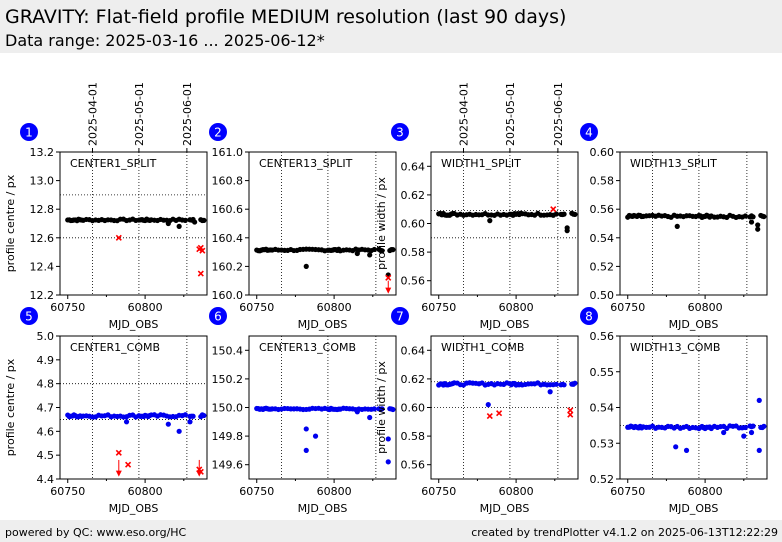 Image resolution: width=782 pixels, height=542 pixels. What do you see at coordinates (228, 238) in the screenshot?
I see `y-tick-label: 160.4` at bounding box center [228, 238].